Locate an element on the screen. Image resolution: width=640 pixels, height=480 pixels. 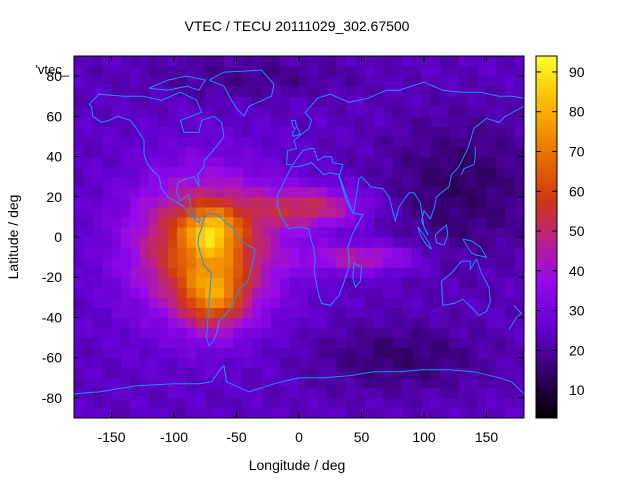
colorbar-tick-label: 30 is located at coordinates (577, 311).